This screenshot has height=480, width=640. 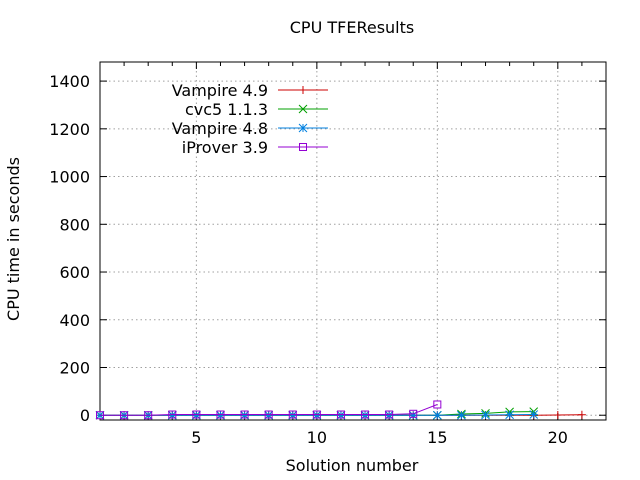 What do you see at coordinates (225, 147) in the screenshot?
I see `legend-label: iProver 3.9` at bounding box center [225, 147].